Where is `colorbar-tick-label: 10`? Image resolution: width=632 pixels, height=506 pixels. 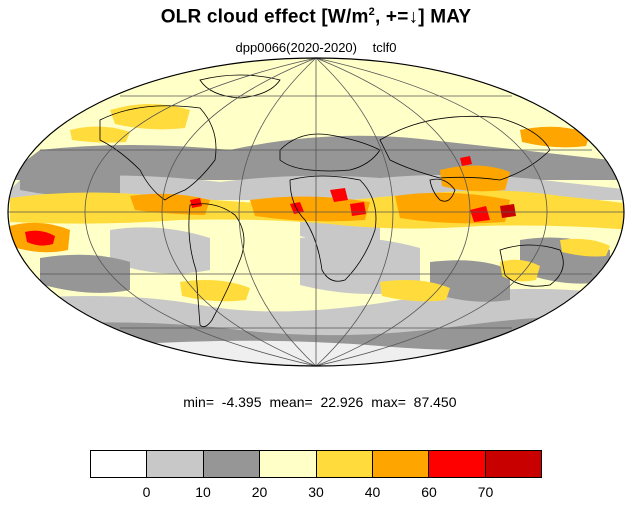 colorbar-tick-label: 10 is located at coordinates (203, 492).